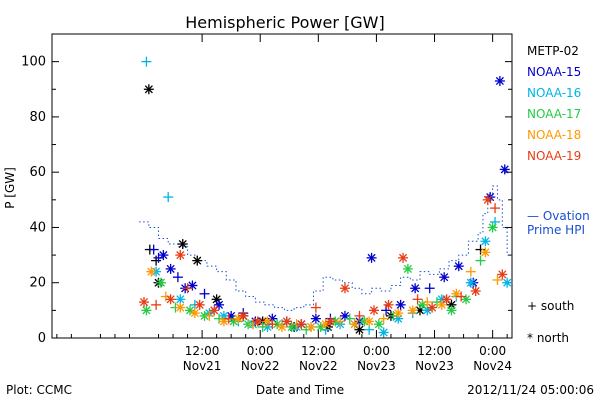  Describe the element at coordinates (548, 338) in the screenshot. I see `legend-north-marker: * north` at that location.